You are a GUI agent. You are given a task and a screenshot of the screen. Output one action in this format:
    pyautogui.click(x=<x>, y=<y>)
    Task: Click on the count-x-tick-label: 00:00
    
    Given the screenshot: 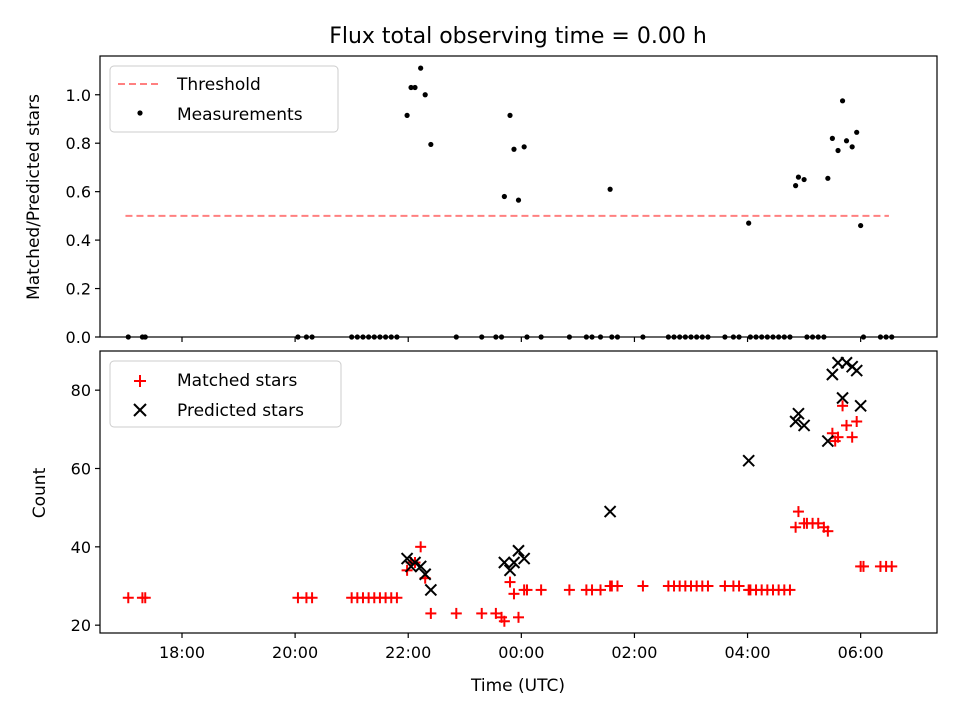 What is the action you would take?
    pyautogui.click(x=521, y=652)
    